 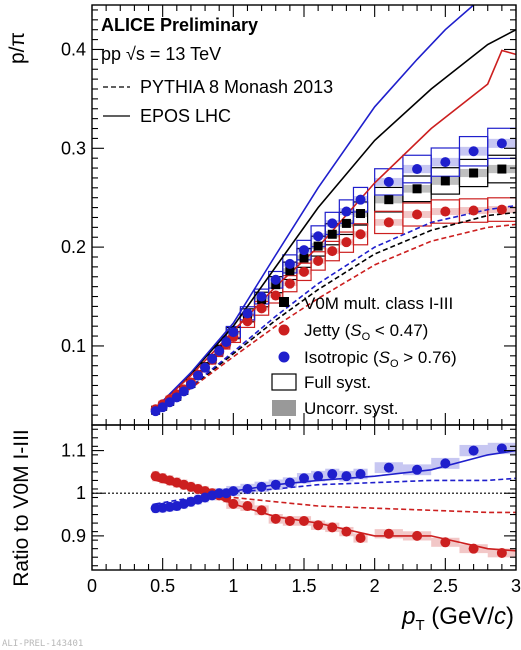 I want to click on legend-jetty-label: Jetty (SO < 0.47), so click(x=366, y=332).